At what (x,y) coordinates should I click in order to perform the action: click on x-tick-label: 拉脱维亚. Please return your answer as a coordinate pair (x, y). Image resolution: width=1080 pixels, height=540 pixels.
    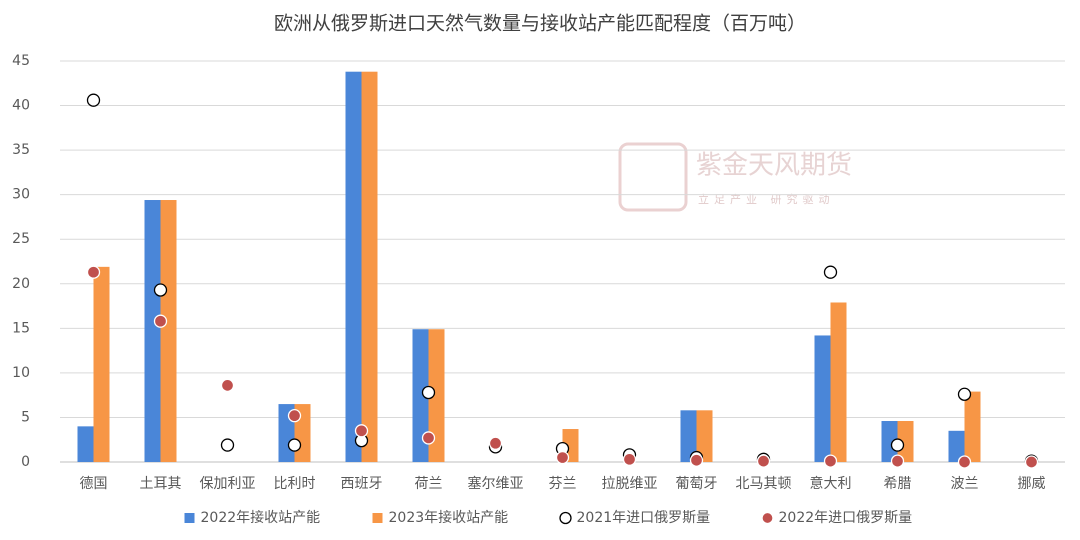
    Looking at the image, I should click on (630, 484).